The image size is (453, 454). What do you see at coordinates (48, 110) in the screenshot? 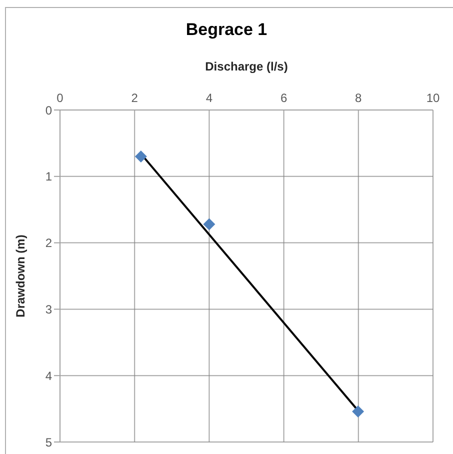
I see `y-tick-label: 0` at bounding box center [48, 110].